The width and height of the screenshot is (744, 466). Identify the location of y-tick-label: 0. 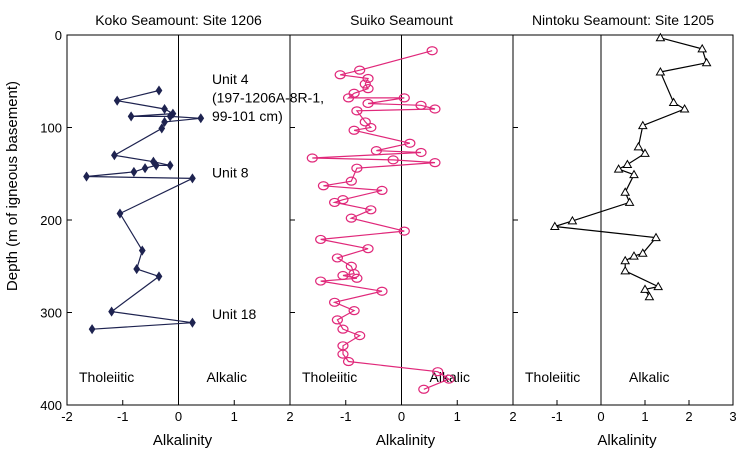
(58, 35).